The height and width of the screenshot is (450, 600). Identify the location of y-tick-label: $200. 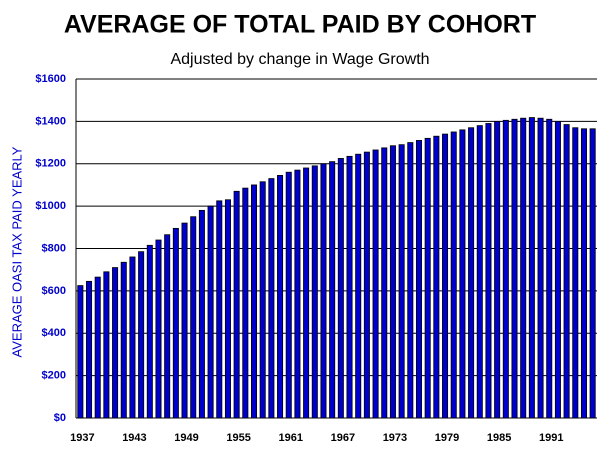
(54, 376).